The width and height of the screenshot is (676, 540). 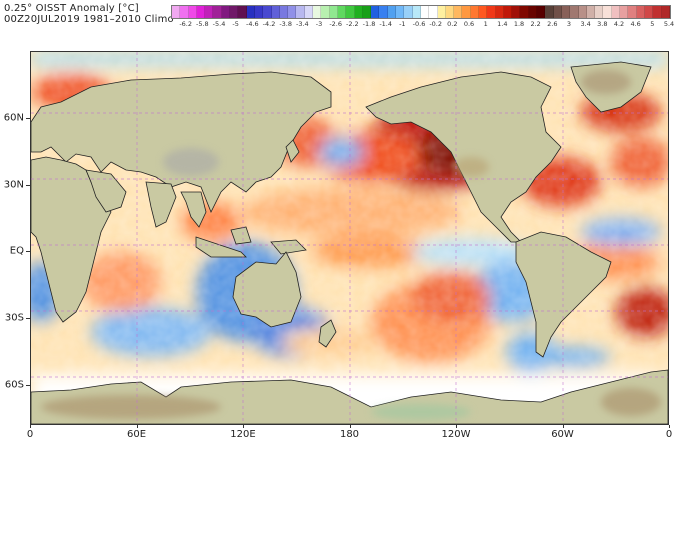 I want to click on colorbar-tick-label: -3, so click(x=319, y=24).